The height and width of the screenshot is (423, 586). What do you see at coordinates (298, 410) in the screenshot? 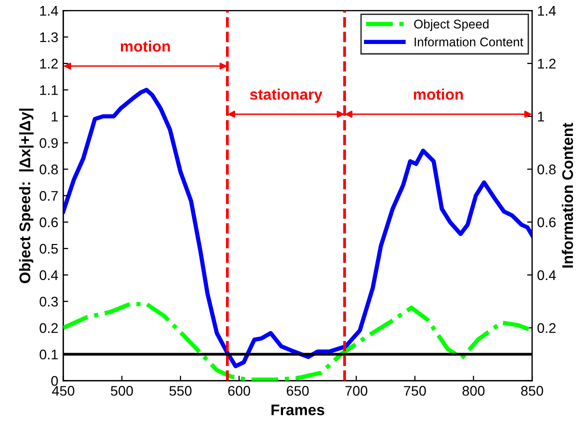
I see `x-axis-title: Frames` at bounding box center [298, 410].